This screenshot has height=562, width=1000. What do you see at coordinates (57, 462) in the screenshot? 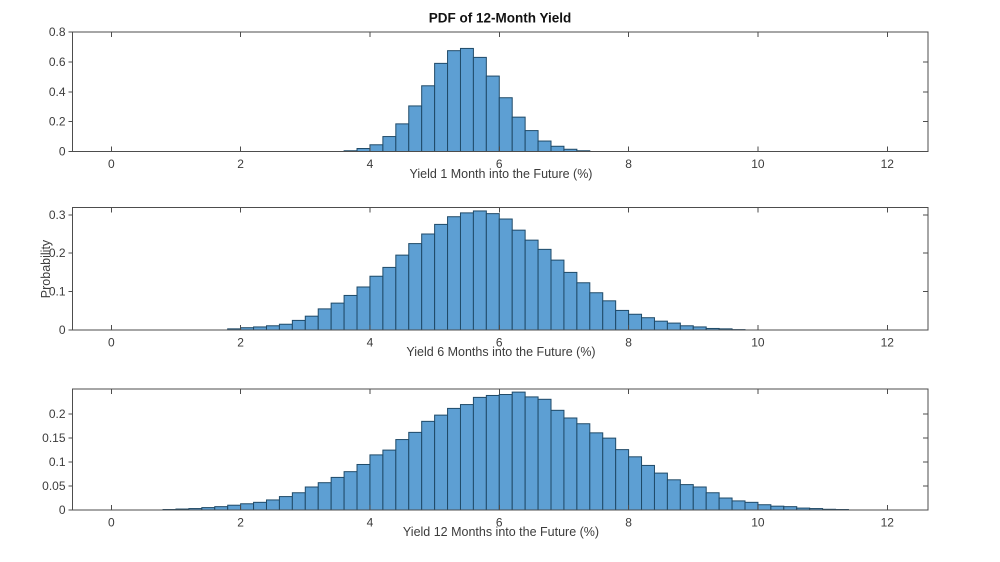
I see `y-tick-label: 0.1` at bounding box center [57, 462].